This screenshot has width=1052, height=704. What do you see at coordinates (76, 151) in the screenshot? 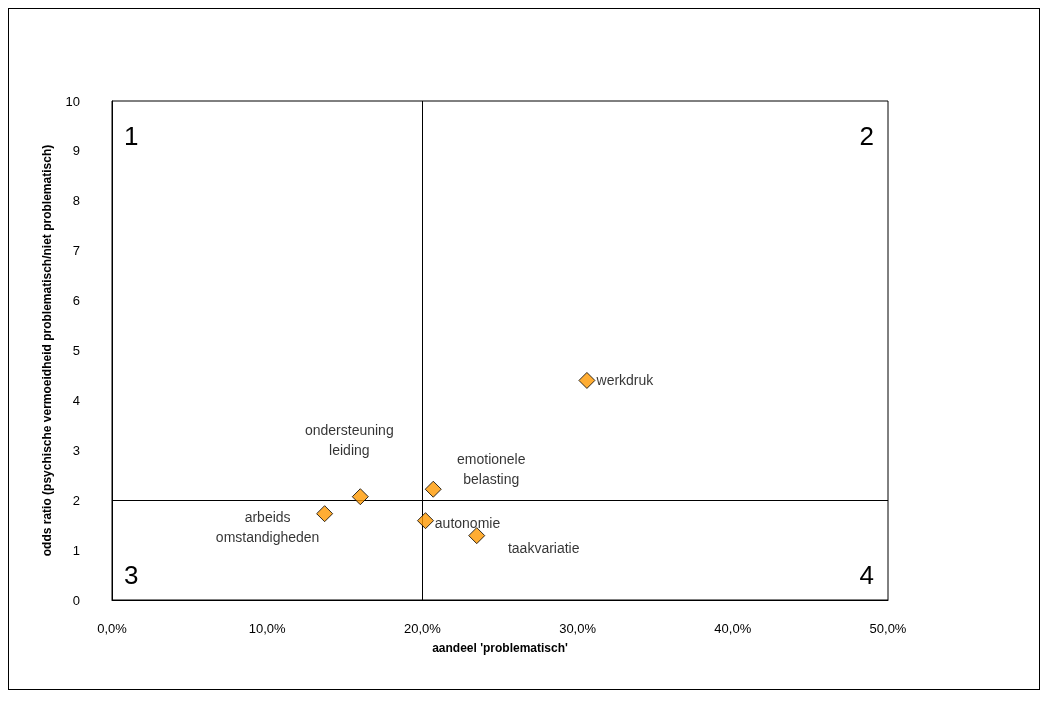
I see `y-tick-label: 9` at bounding box center [76, 151].